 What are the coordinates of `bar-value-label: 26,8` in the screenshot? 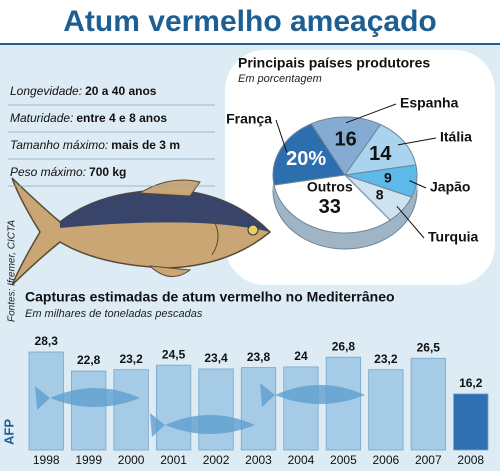 It's located at (344, 346).